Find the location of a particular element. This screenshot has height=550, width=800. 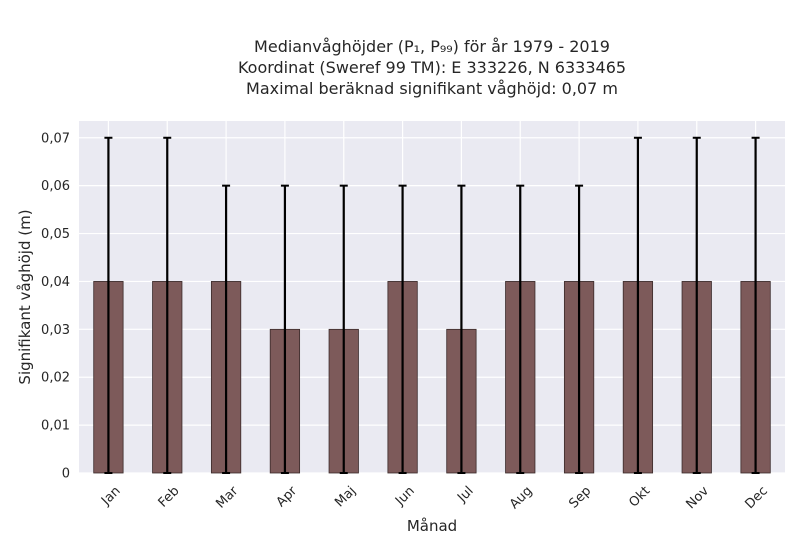

y-tick-label: 0,07 is located at coordinates (55, 138).